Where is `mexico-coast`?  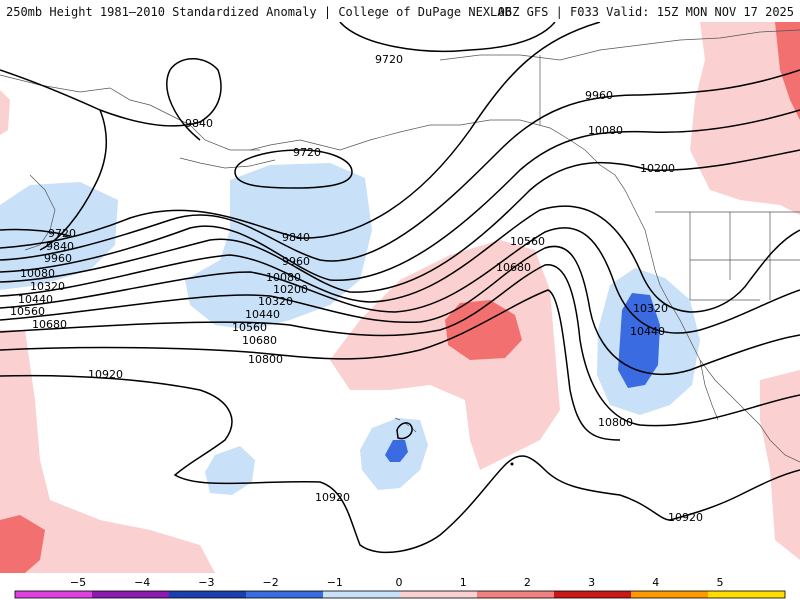 mexico-coast is located at coordinates (784, 451).